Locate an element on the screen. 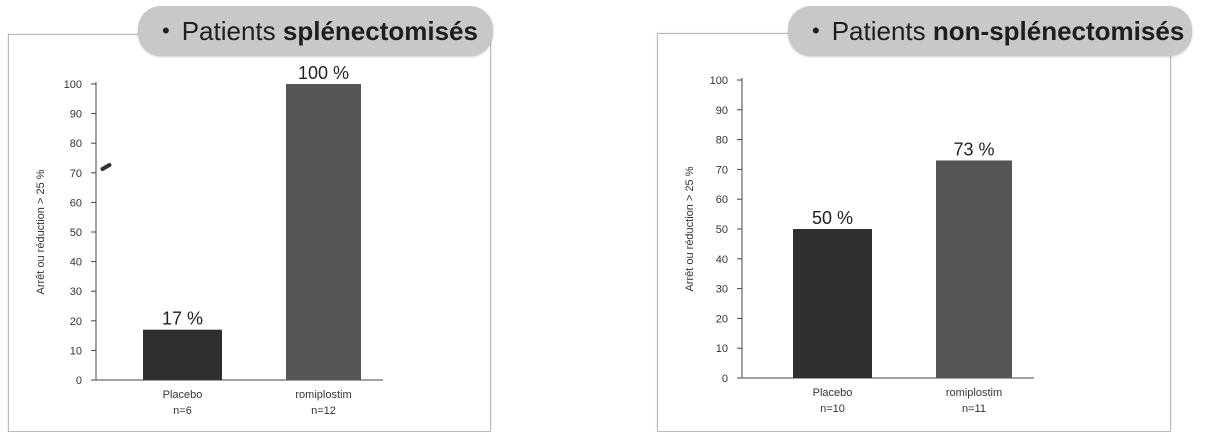 This screenshot has width=1208, height=432. data-label: 100 % is located at coordinates (323, 73).